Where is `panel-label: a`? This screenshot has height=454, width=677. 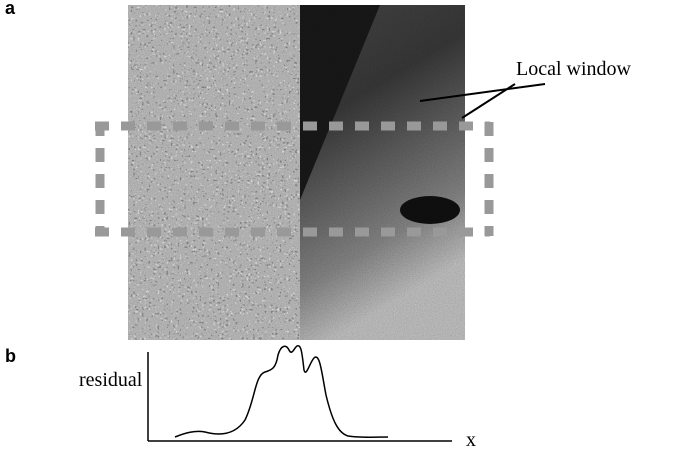 panel-label: a is located at coordinates (10, 9).